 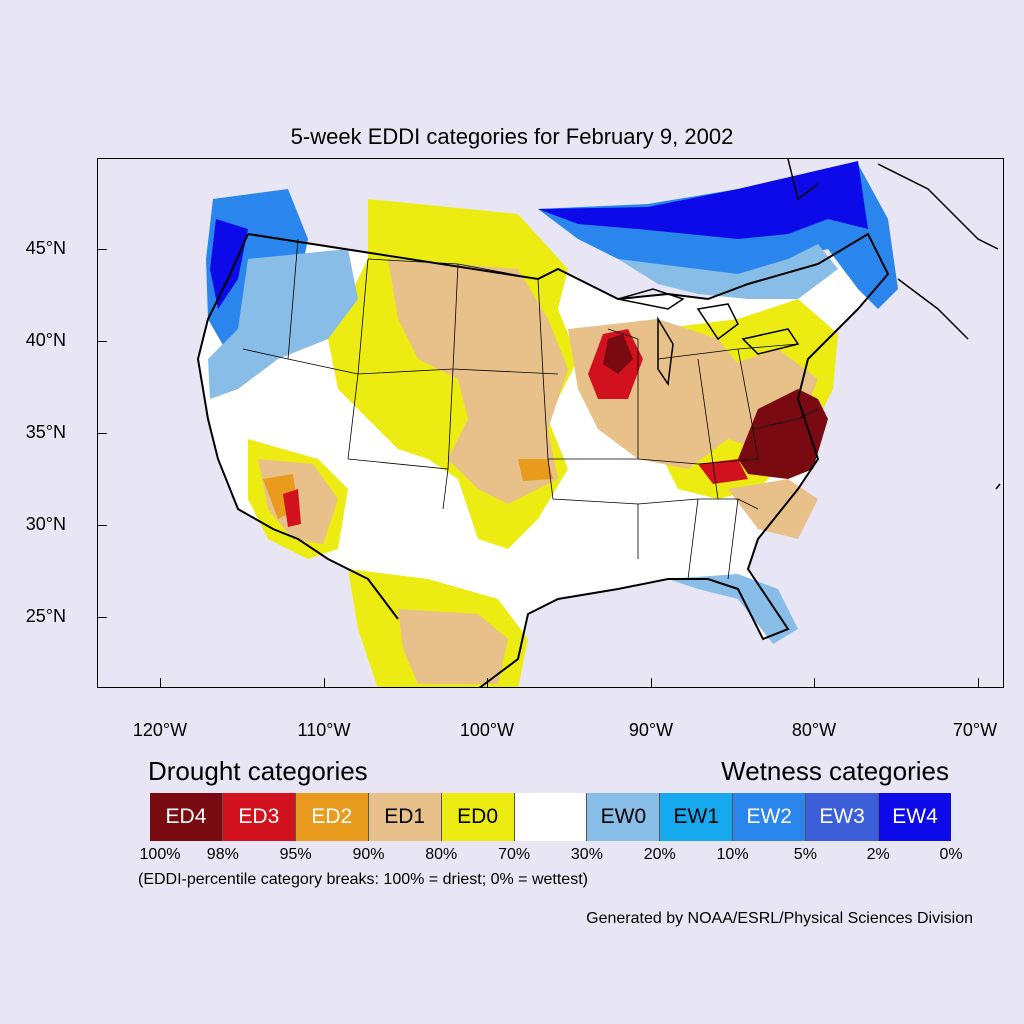 What do you see at coordinates (45, 524) in the screenshot?
I see `lat-label-30: 30°N` at bounding box center [45, 524].